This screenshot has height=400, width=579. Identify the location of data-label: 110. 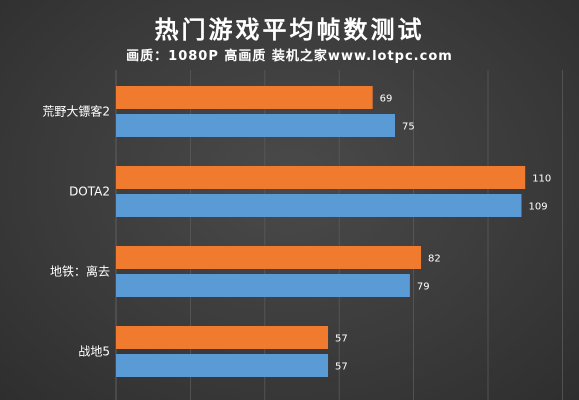
(541, 179).